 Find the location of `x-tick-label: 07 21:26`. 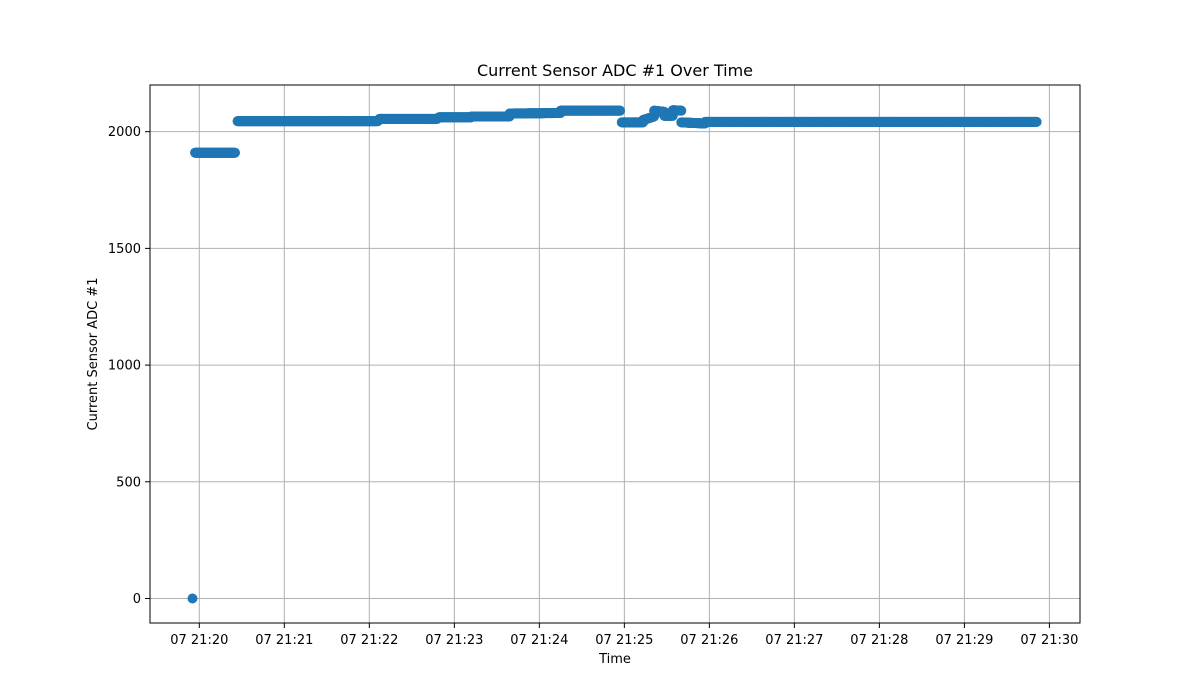

x-tick-label: 07 21:26 is located at coordinates (709, 640).